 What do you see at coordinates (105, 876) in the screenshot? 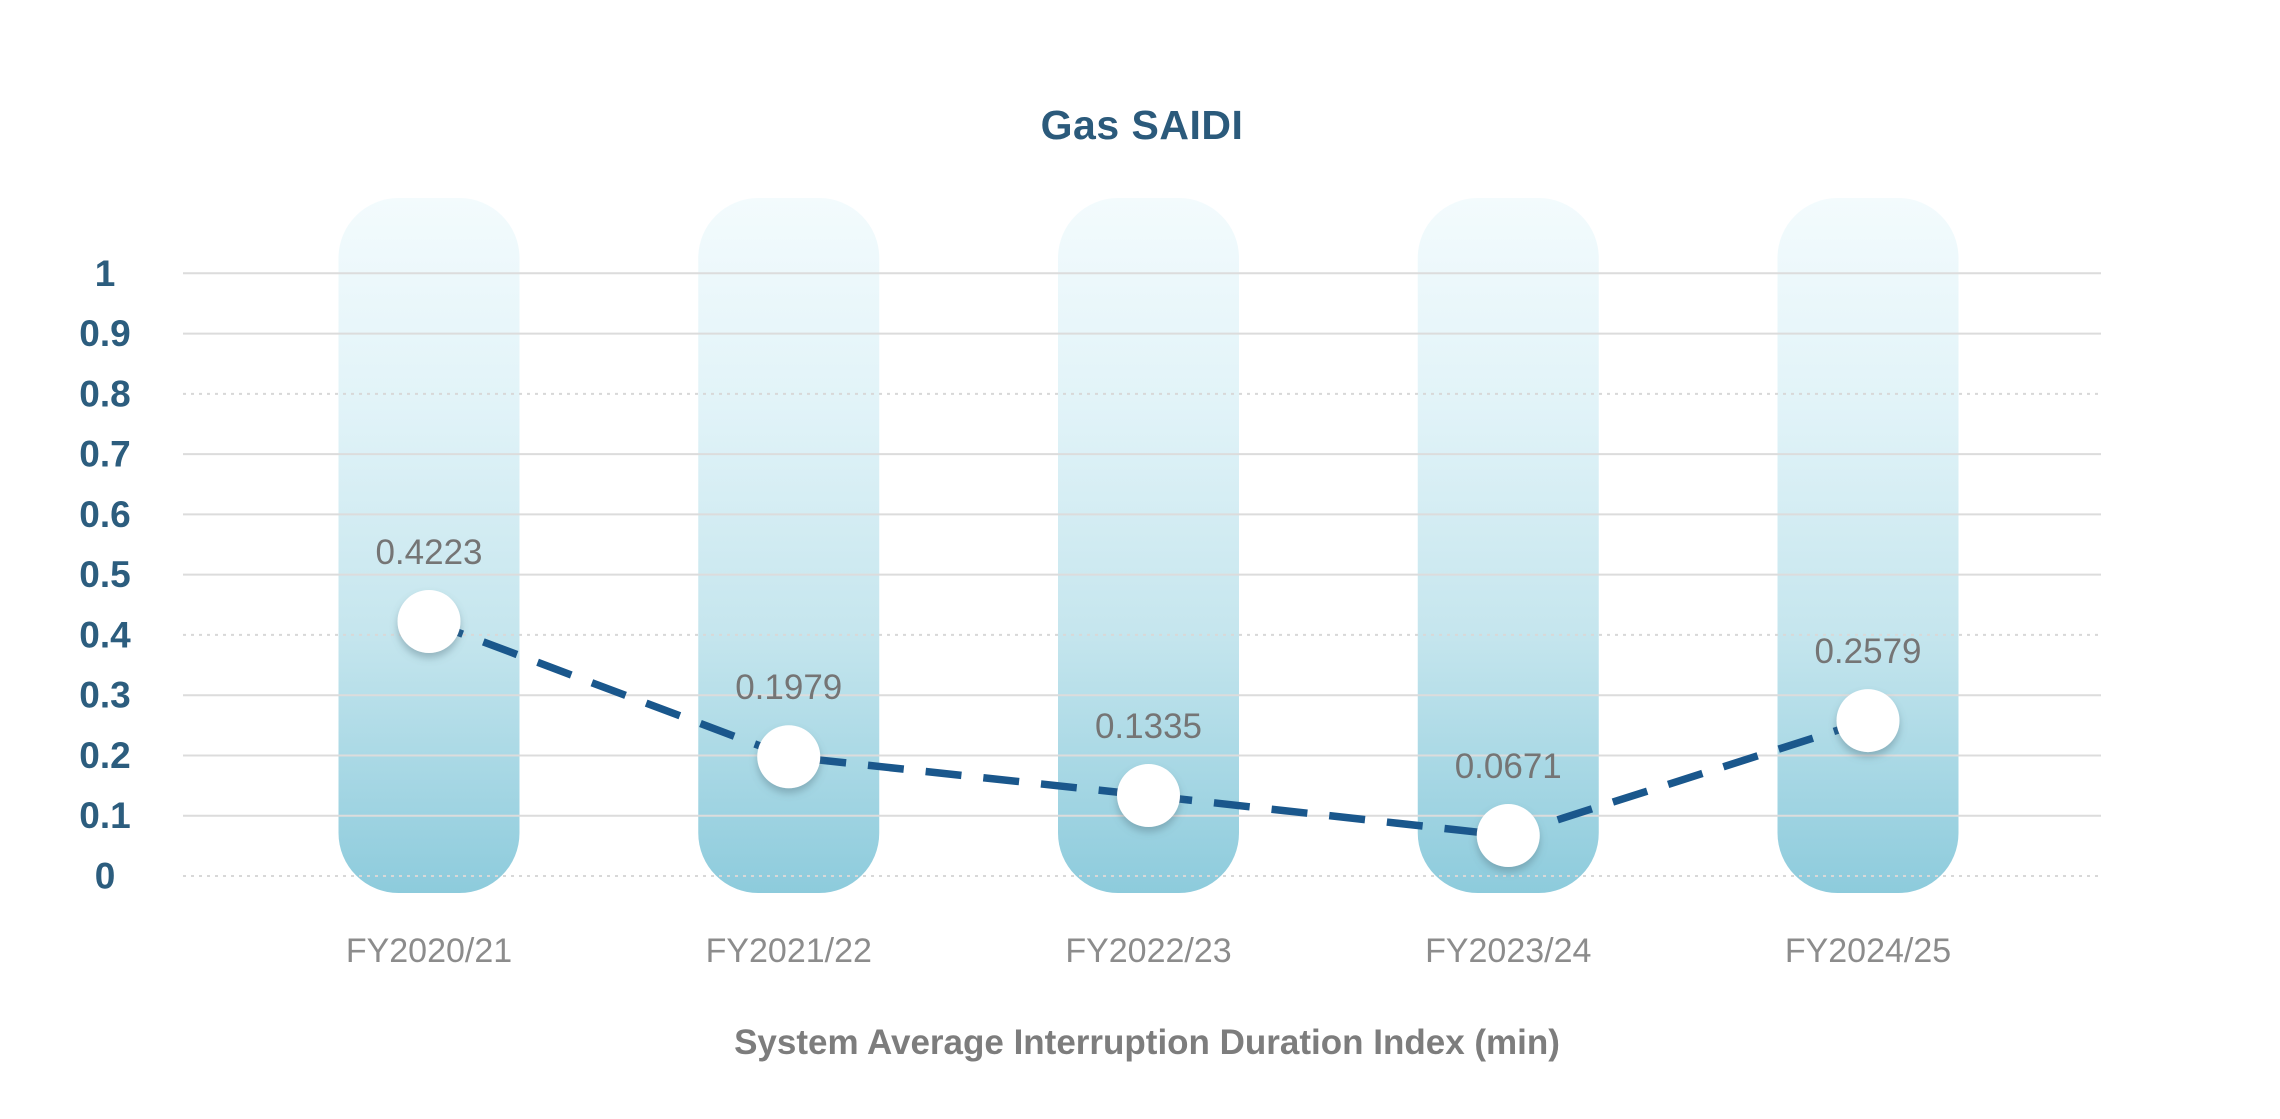
I see `y-tick-label-0: 0` at bounding box center [105, 876].